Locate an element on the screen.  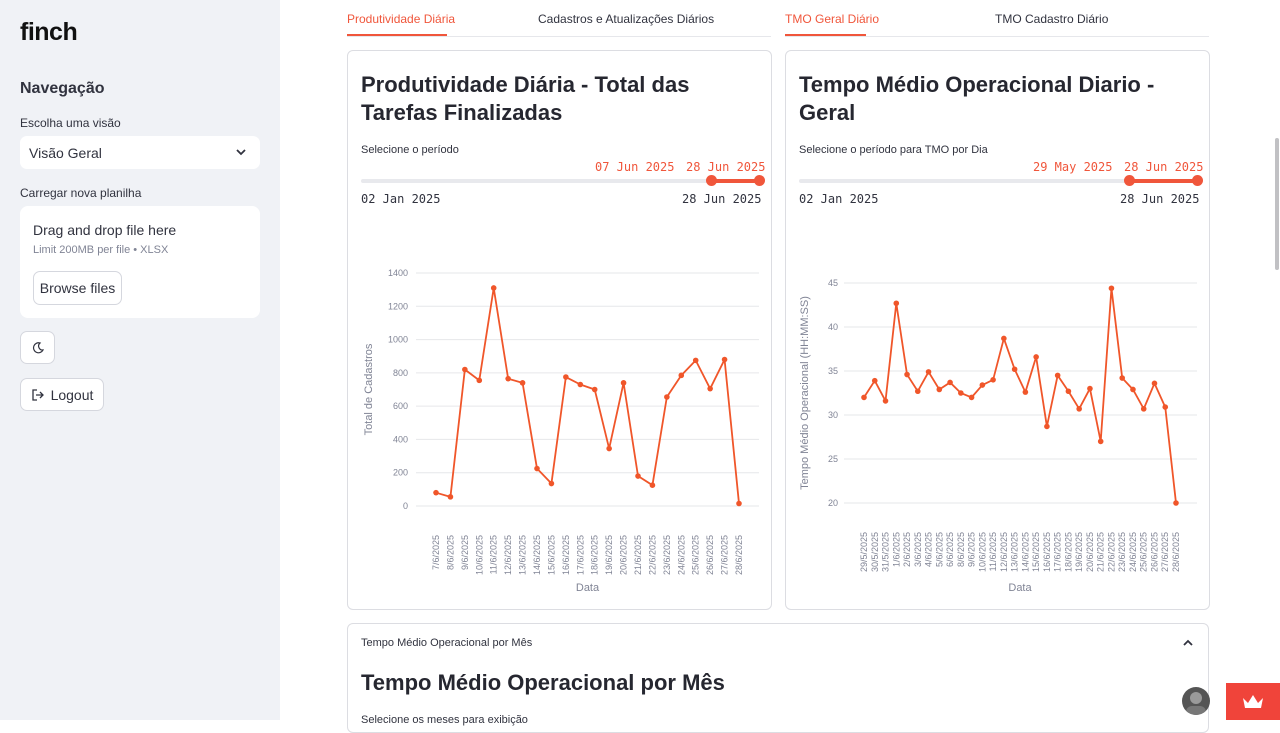
x-axis-title: Data is located at coordinates (1020, 588).